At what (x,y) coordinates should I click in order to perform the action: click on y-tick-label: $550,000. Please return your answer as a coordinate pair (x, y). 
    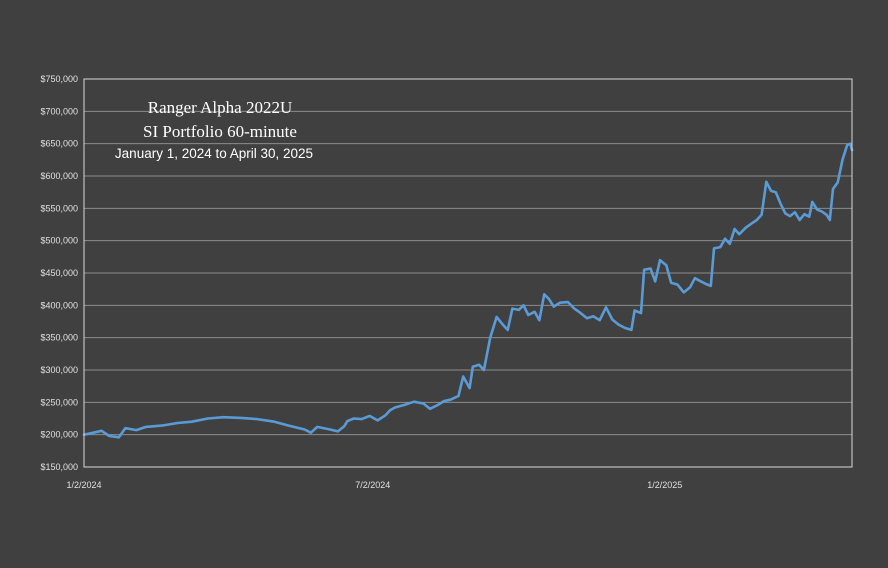
    Looking at the image, I should click on (59, 208).